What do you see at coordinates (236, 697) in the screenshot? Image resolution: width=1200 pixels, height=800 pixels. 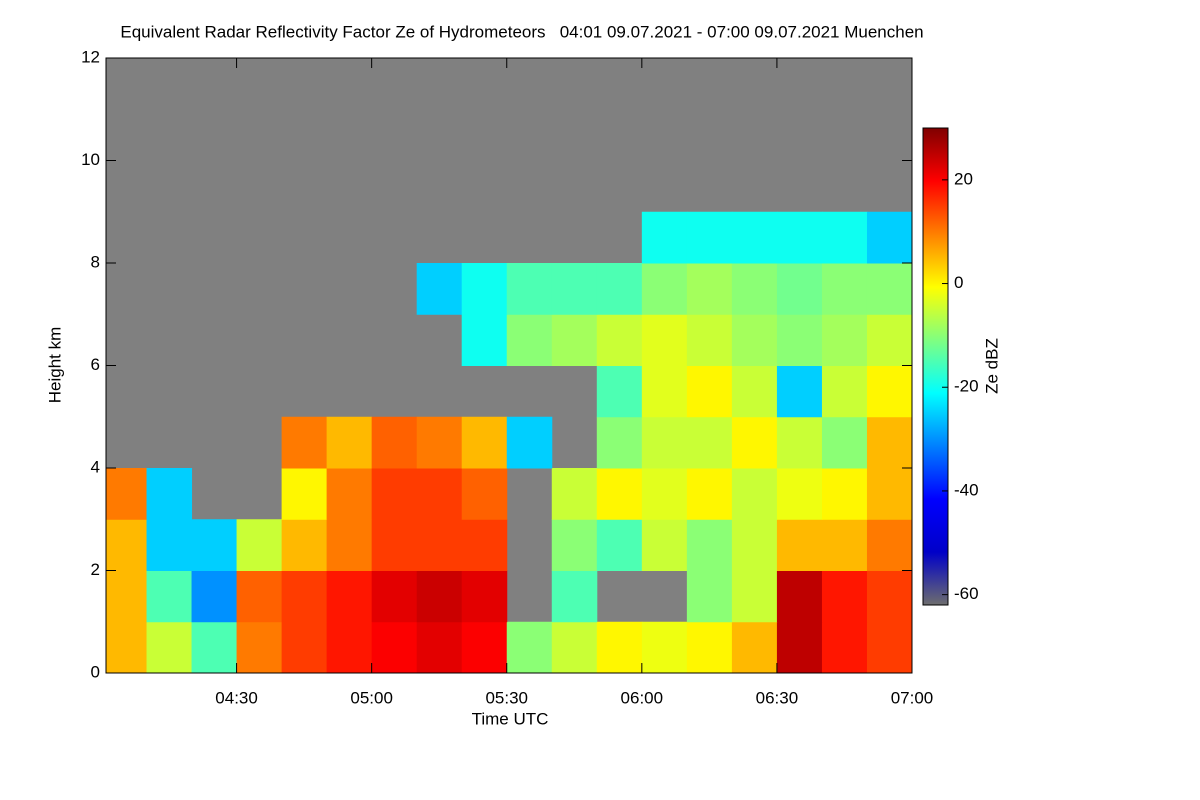 I see `x-tick-label: 04:30` at bounding box center [236, 697].